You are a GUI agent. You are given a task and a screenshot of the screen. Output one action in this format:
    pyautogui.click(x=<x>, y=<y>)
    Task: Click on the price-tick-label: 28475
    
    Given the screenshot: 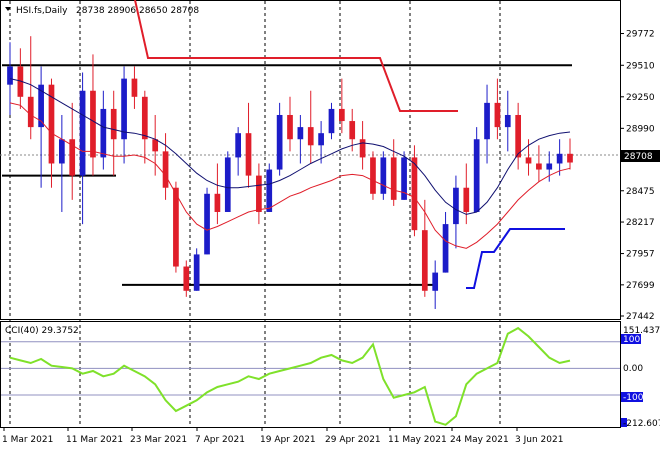 What is the action you would take?
    pyautogui.click(x=640, y=192)
    